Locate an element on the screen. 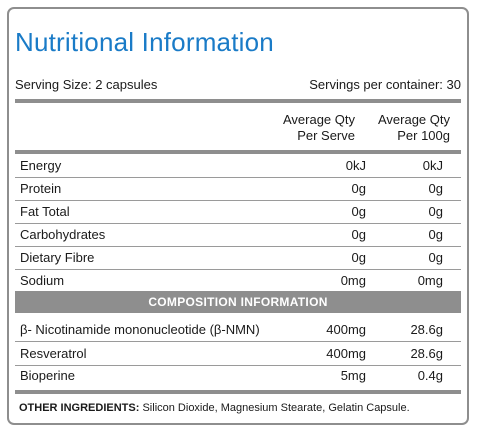  composition-name: β- Nicotinamide mononucleotide (β-NMN) is located at coordinates (140, 329).